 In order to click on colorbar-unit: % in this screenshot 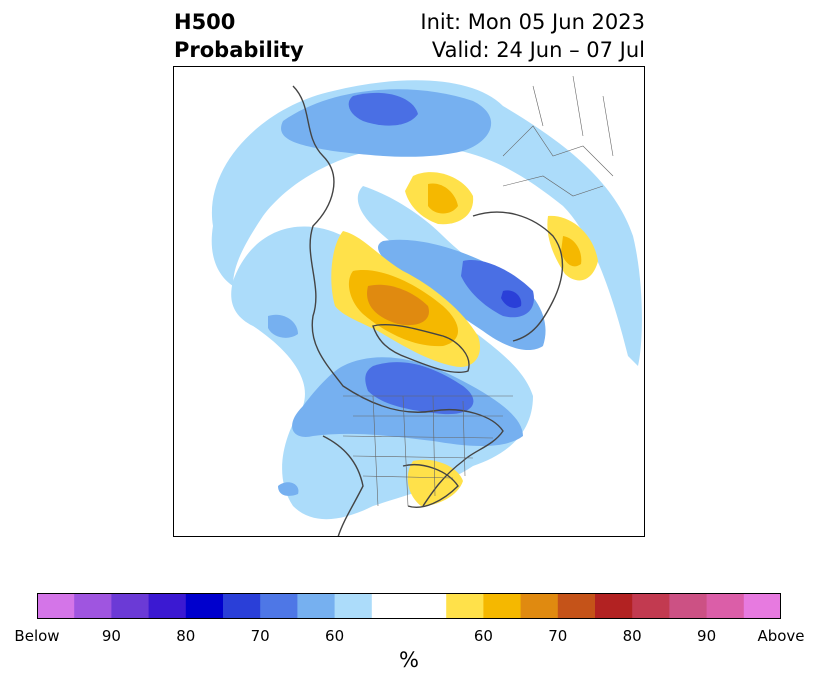, I will do `click(409, 660)`.